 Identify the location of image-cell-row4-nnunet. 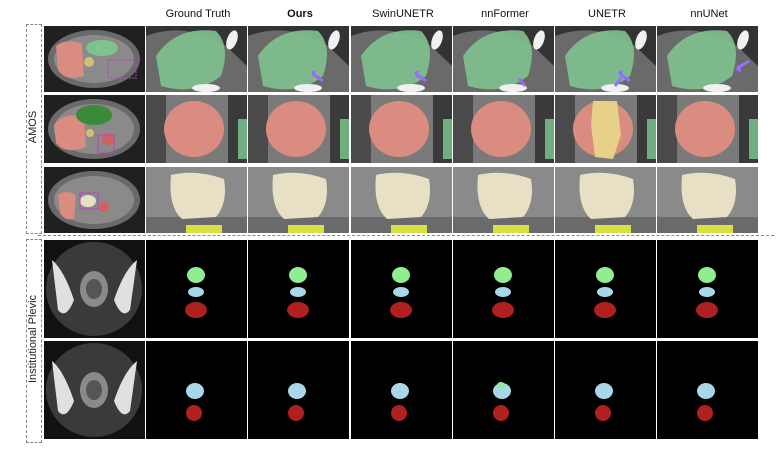
(707, 289).